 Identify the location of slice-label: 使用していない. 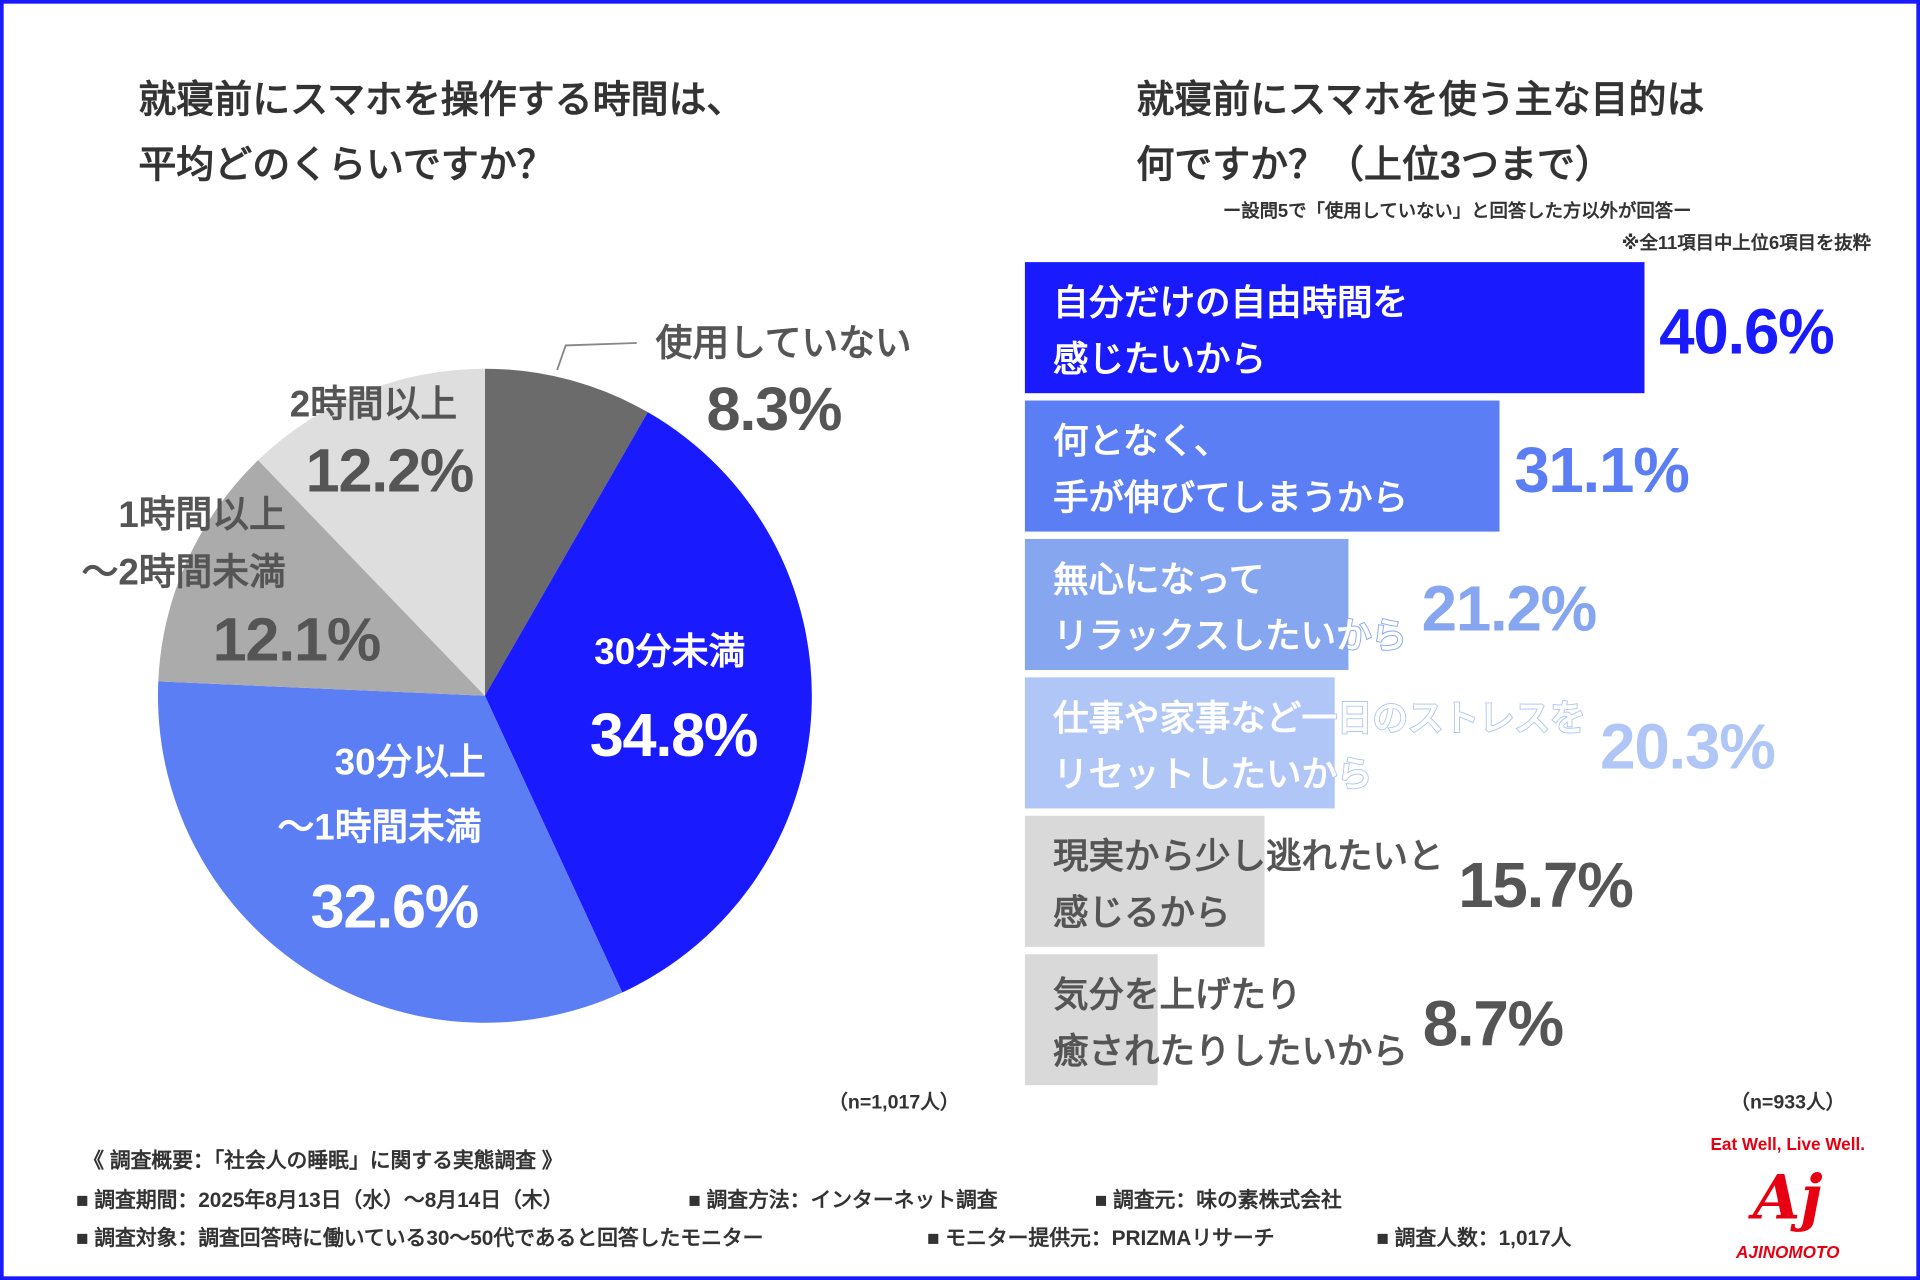
(784, 342).